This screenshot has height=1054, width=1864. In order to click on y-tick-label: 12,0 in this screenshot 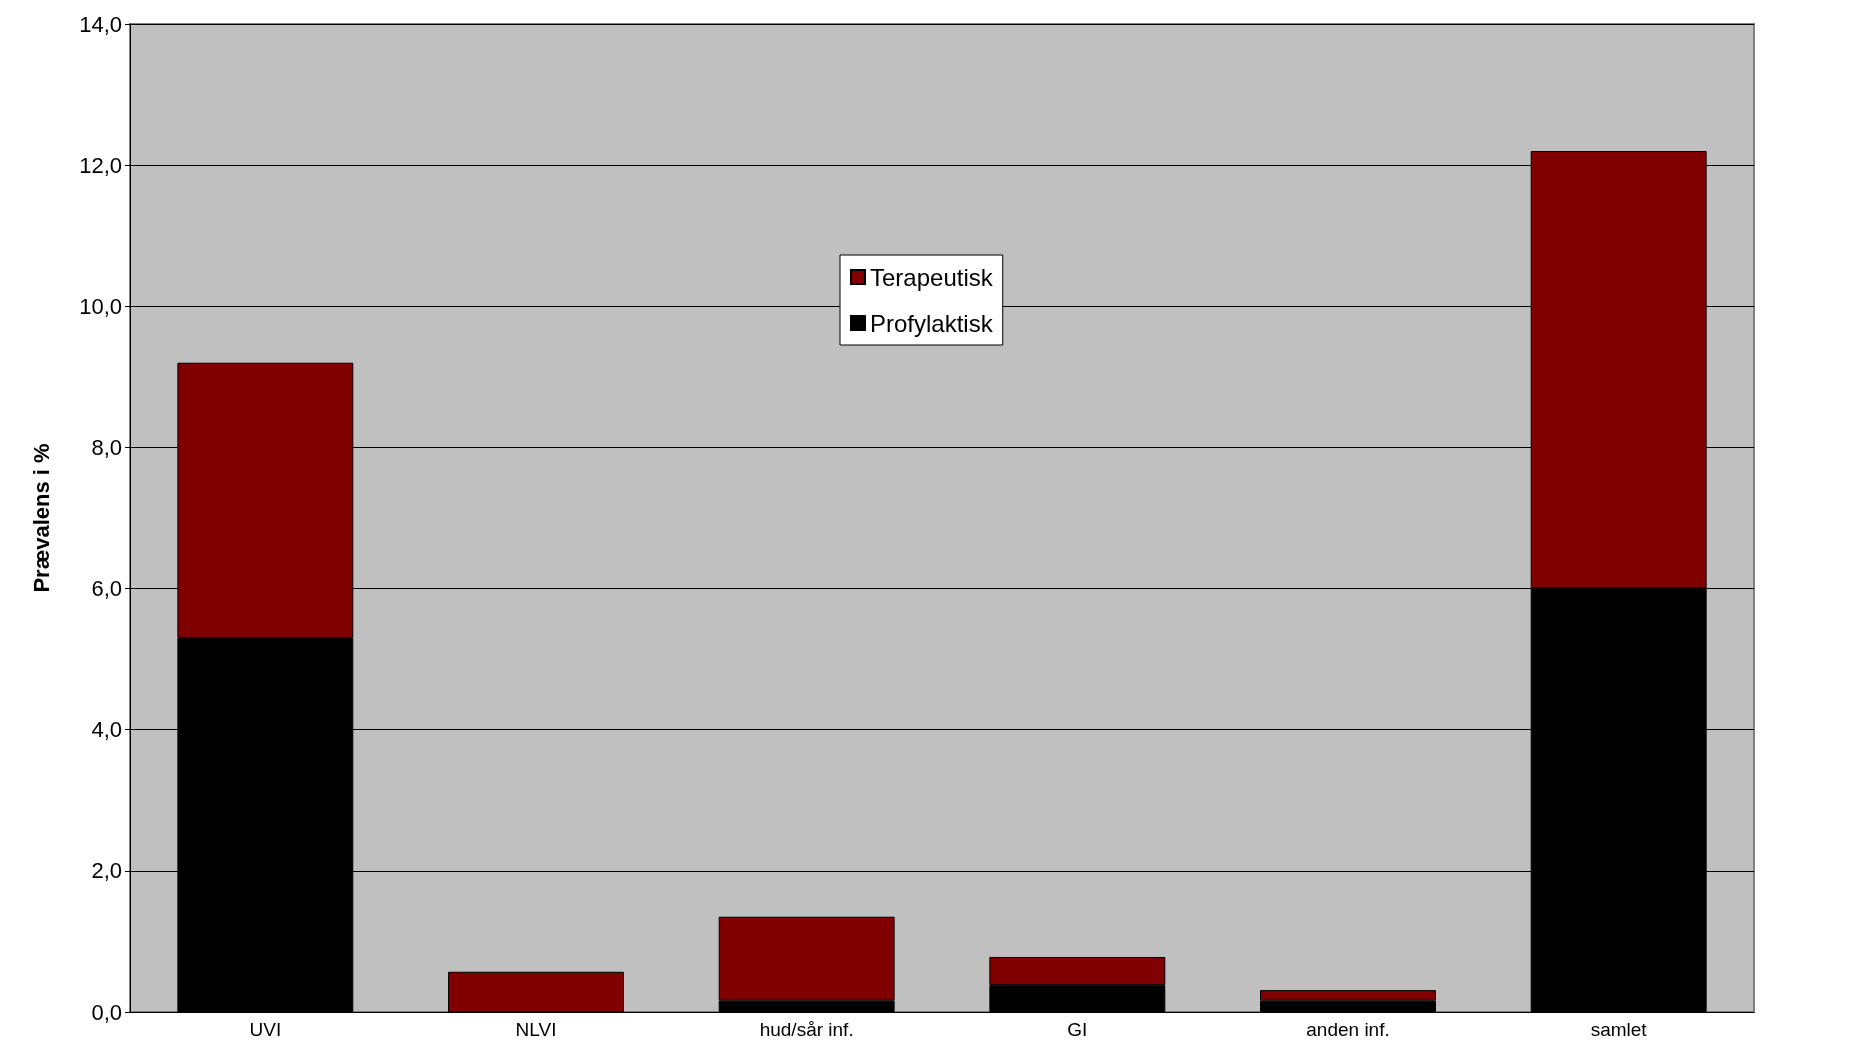, I will do `click(100, 165)`.